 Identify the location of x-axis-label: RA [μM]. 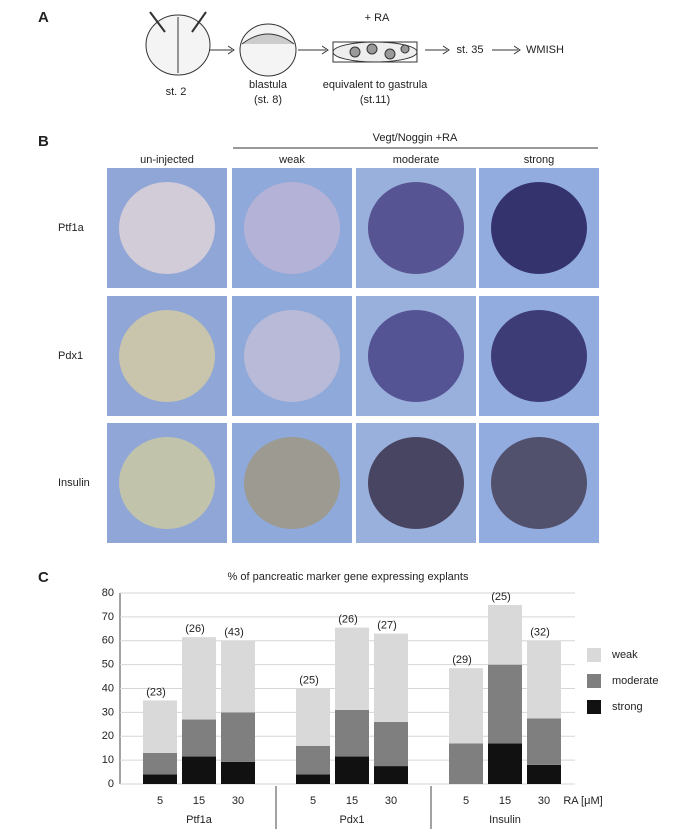
(582, 801).